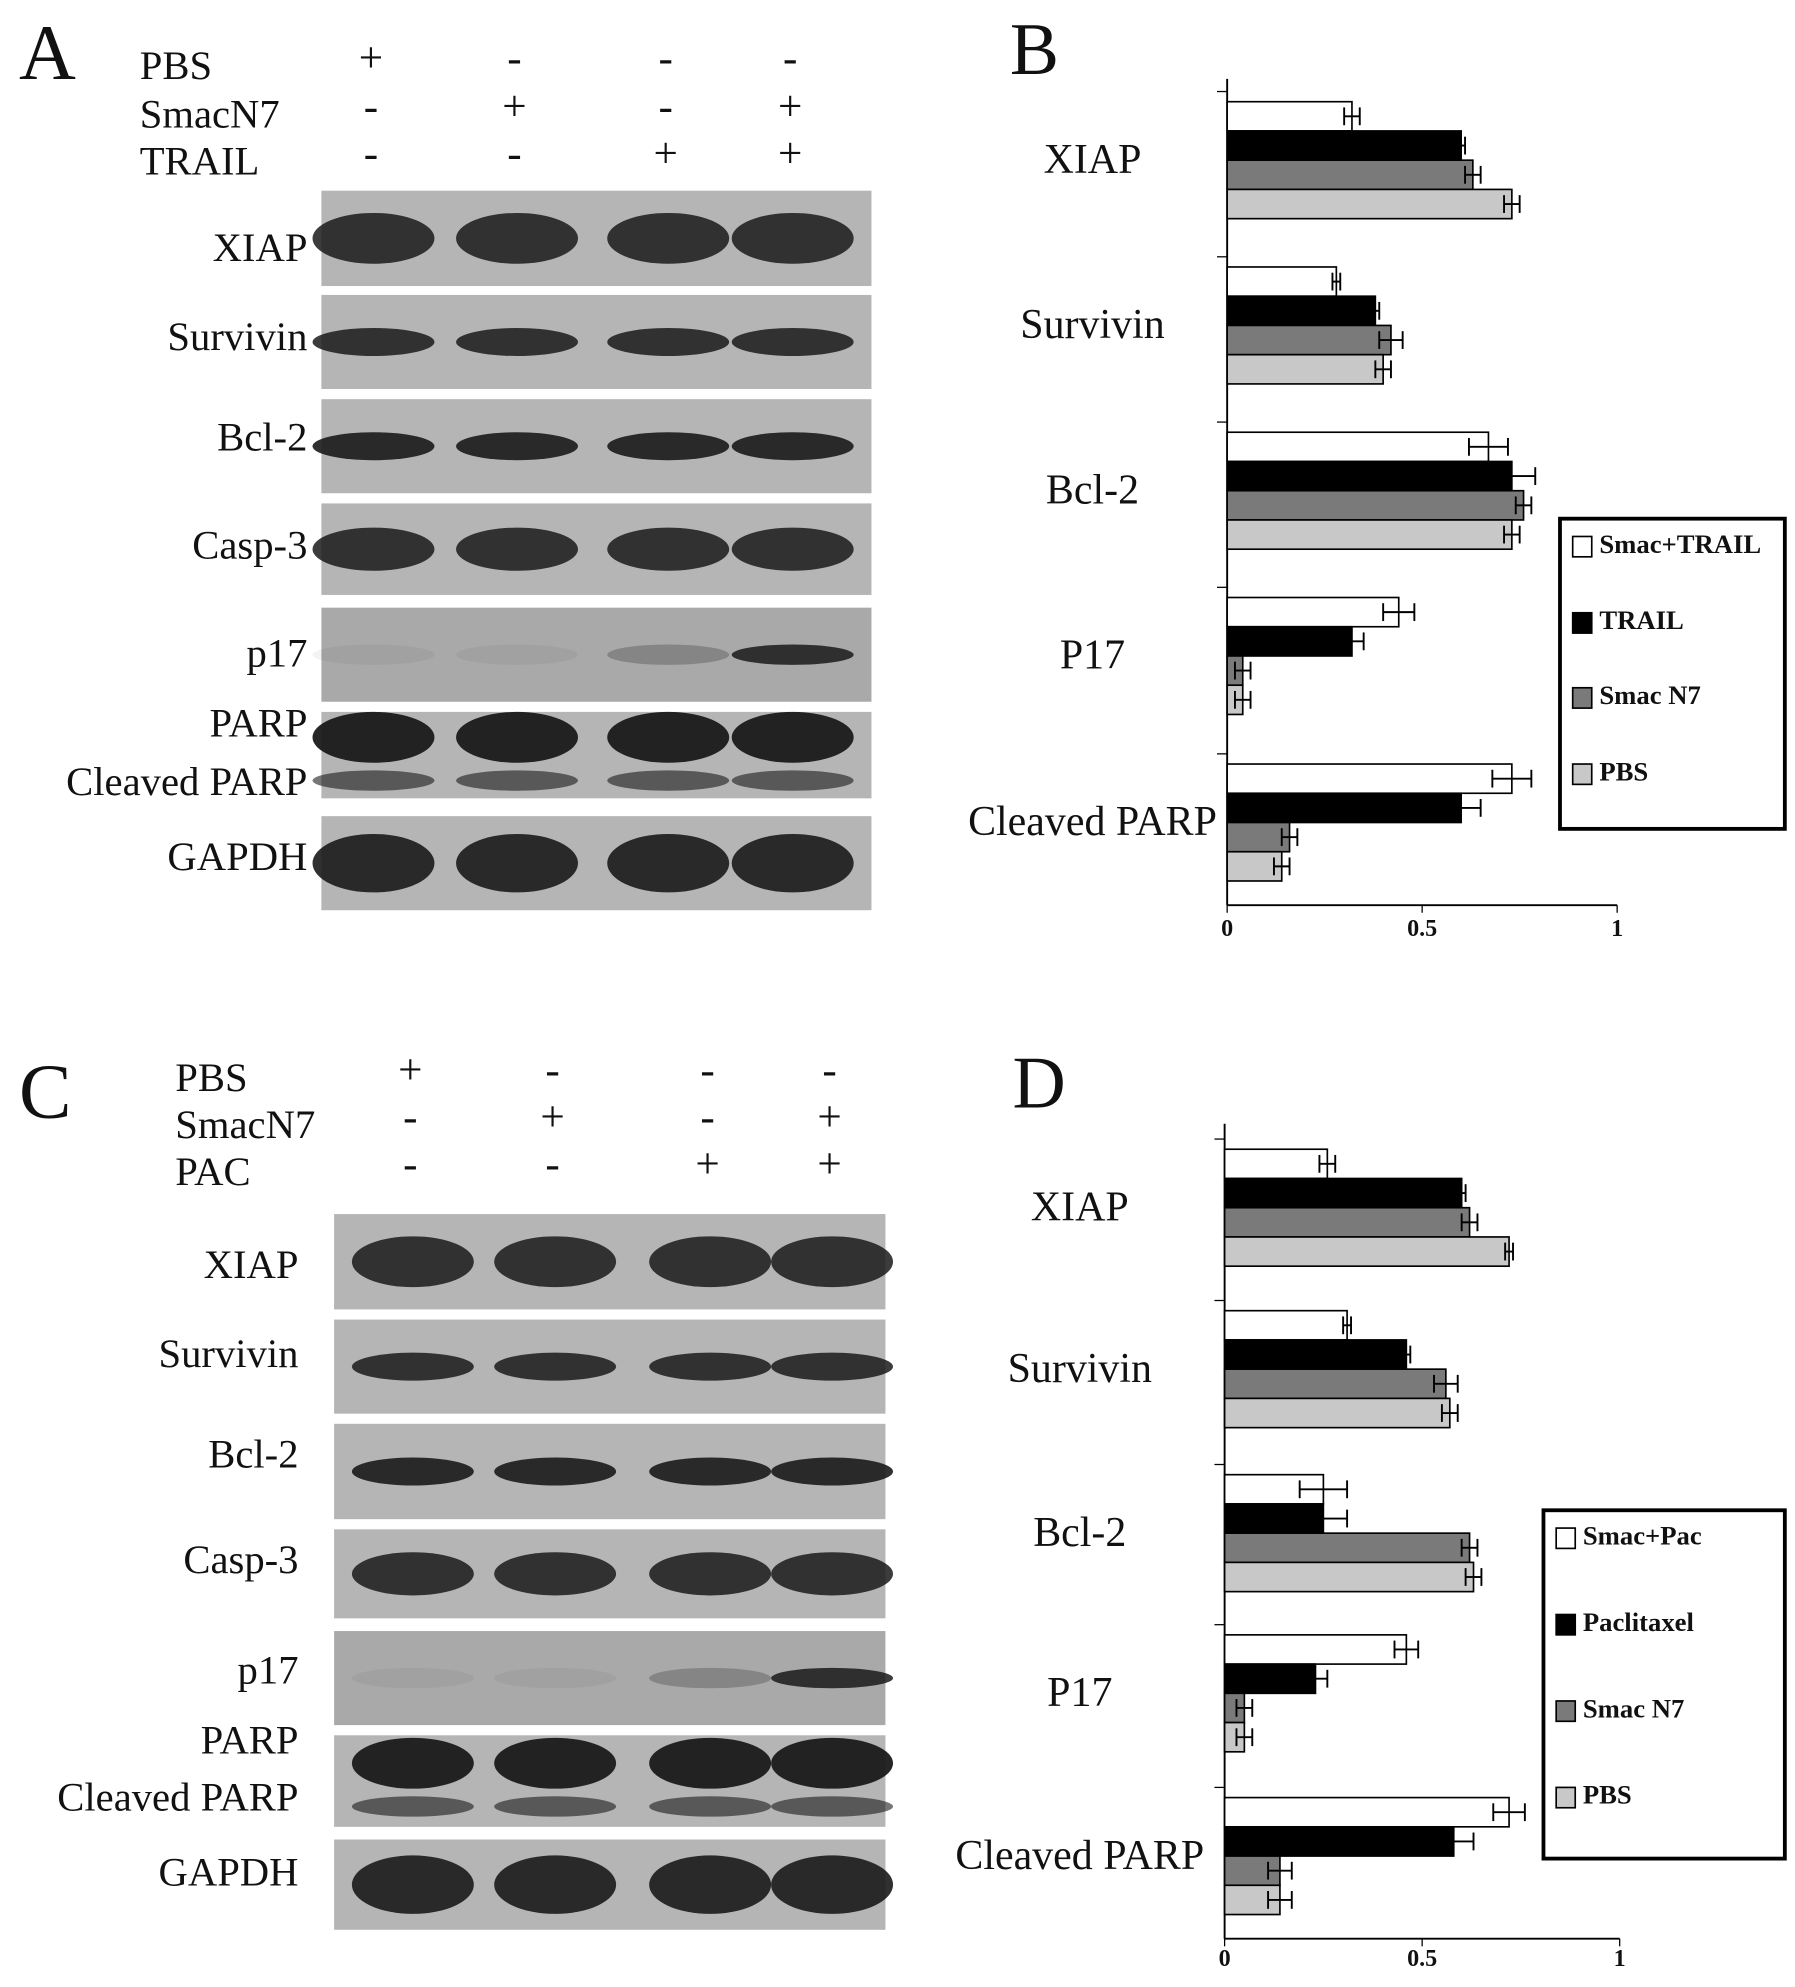 Image resolution: width=1795 pixels, height=1987 pixels. Describe the element at coordinates (250, 1740) in the screenshot. I see `band-label: PARP` at that location.